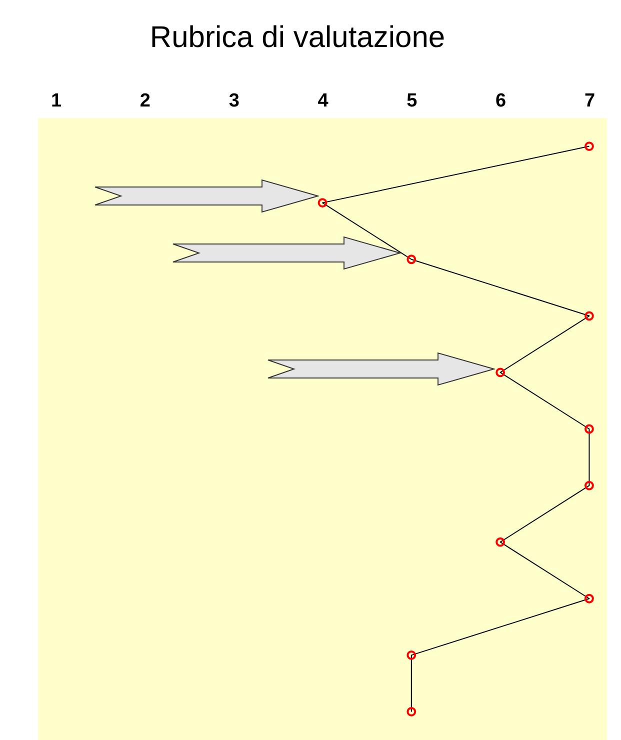  What do you see at coordinates (298, 37) in the screenshot?
I see `chart-title: Rubrica di valutazione` at bounding box center [298, 37].